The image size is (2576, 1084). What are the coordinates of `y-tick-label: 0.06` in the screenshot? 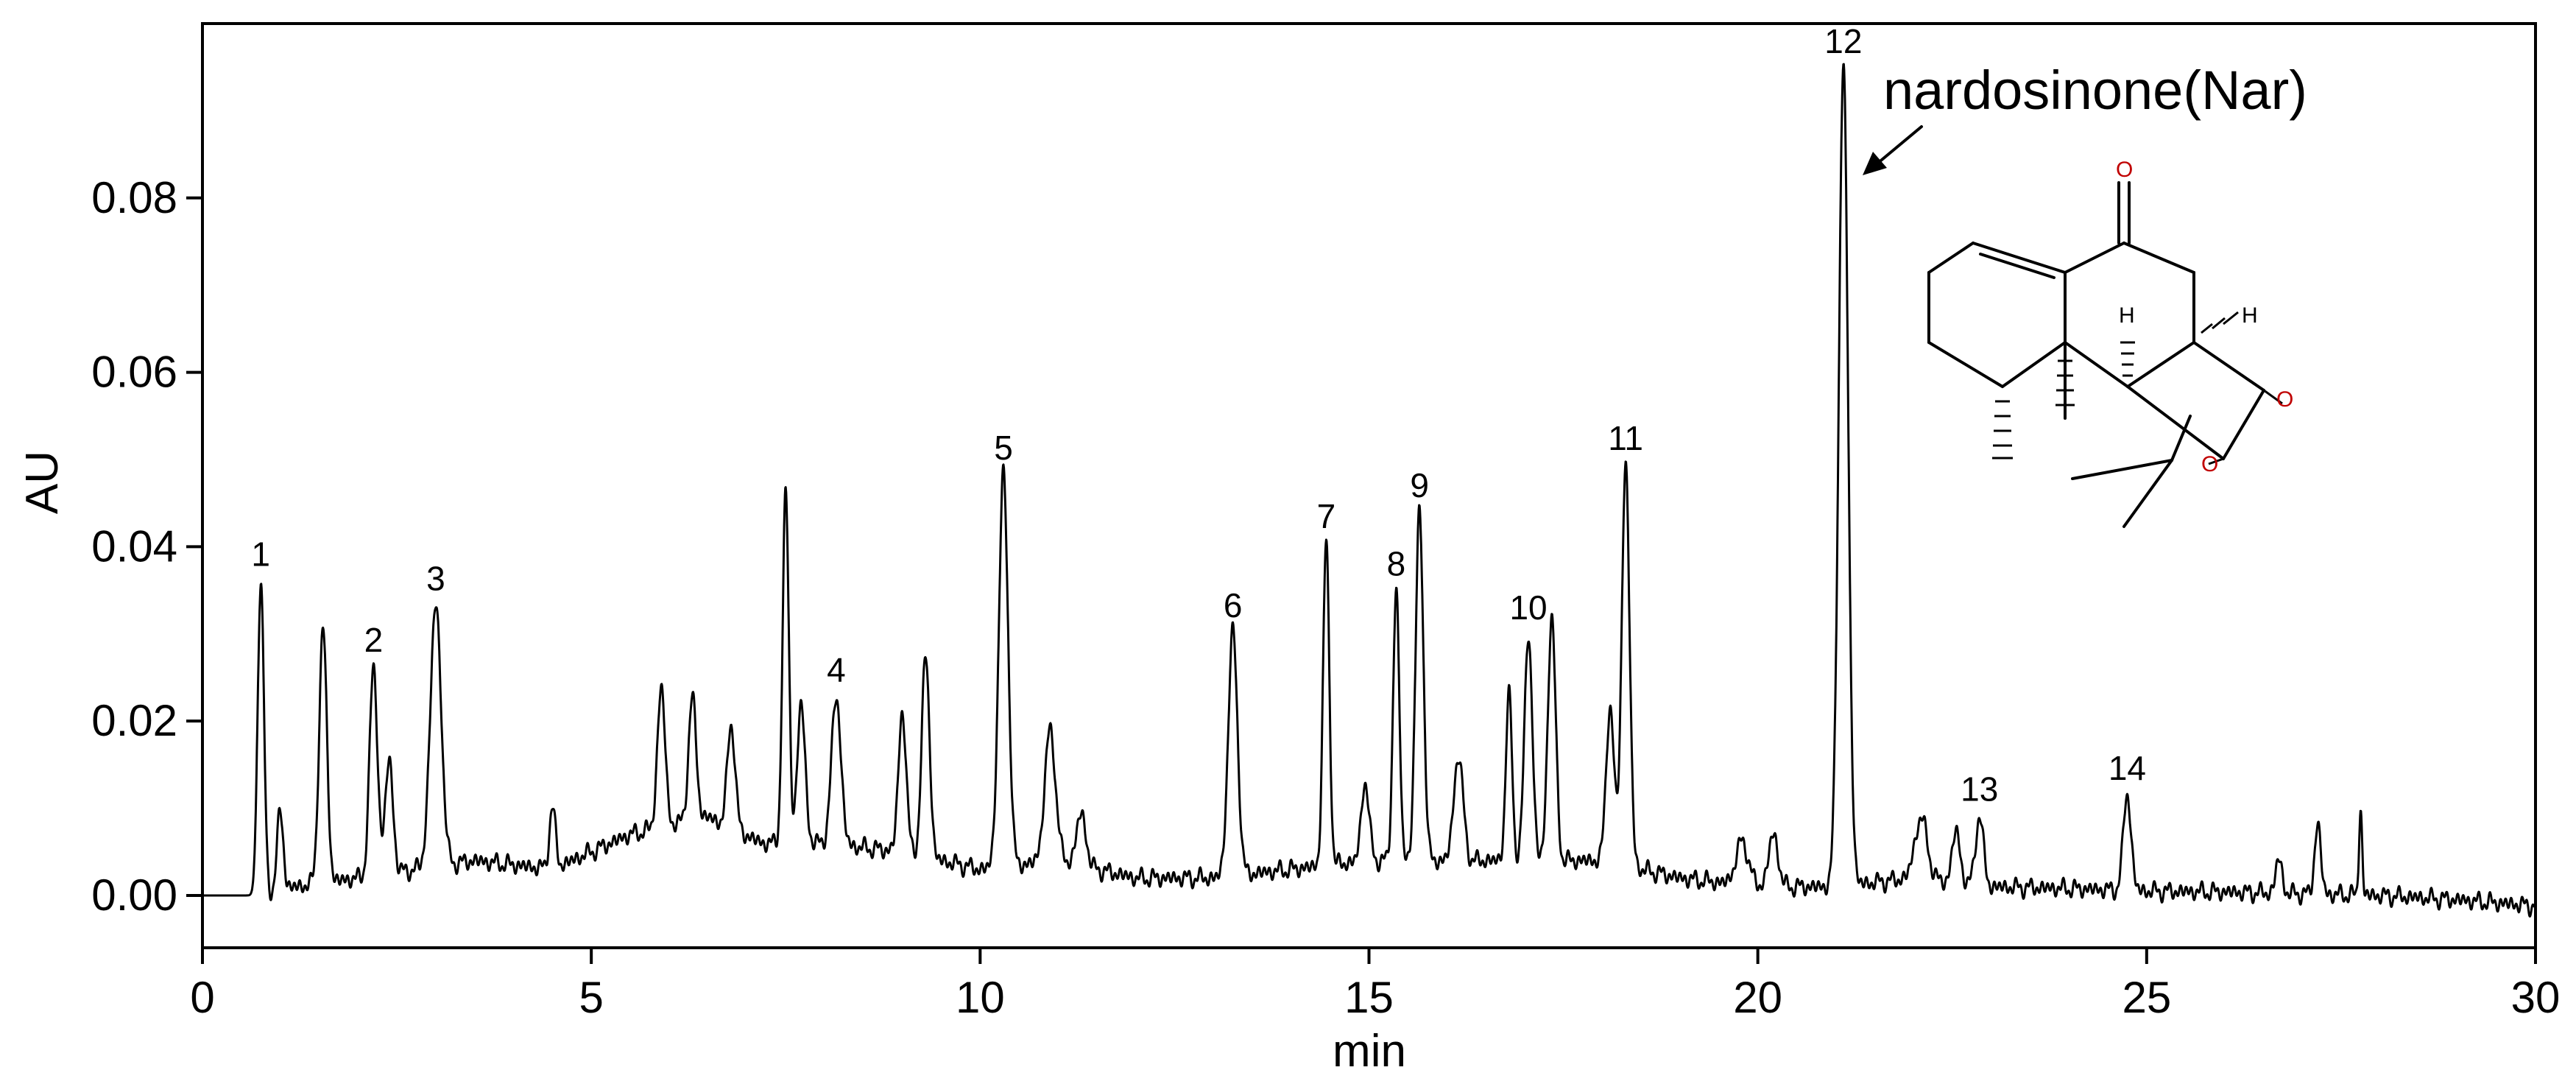 It's located at (134, 372).